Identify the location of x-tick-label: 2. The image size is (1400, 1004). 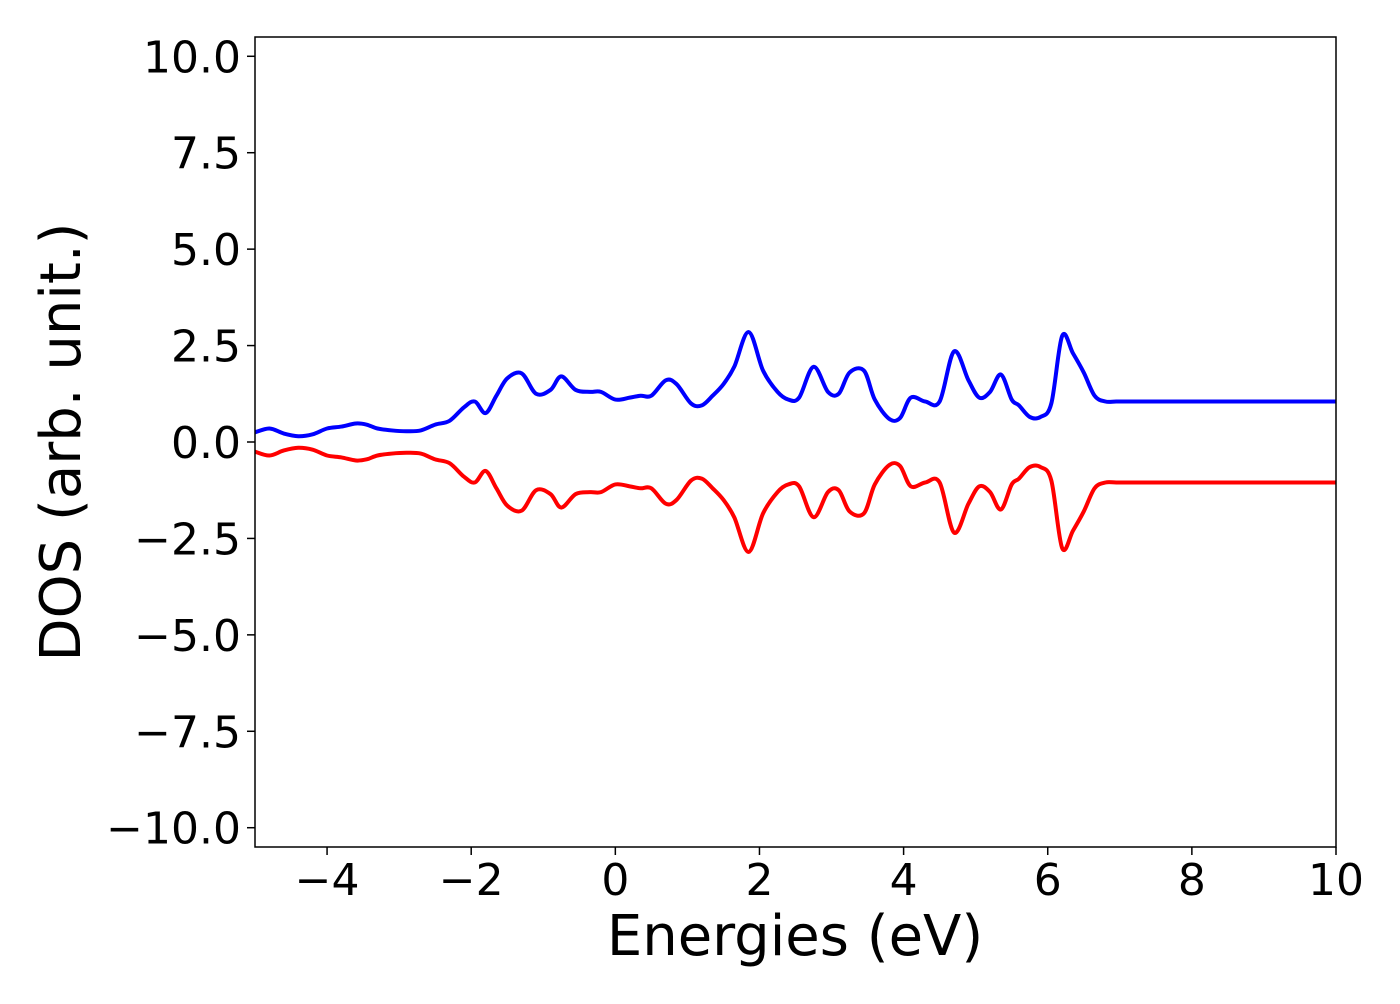
(759, 880).